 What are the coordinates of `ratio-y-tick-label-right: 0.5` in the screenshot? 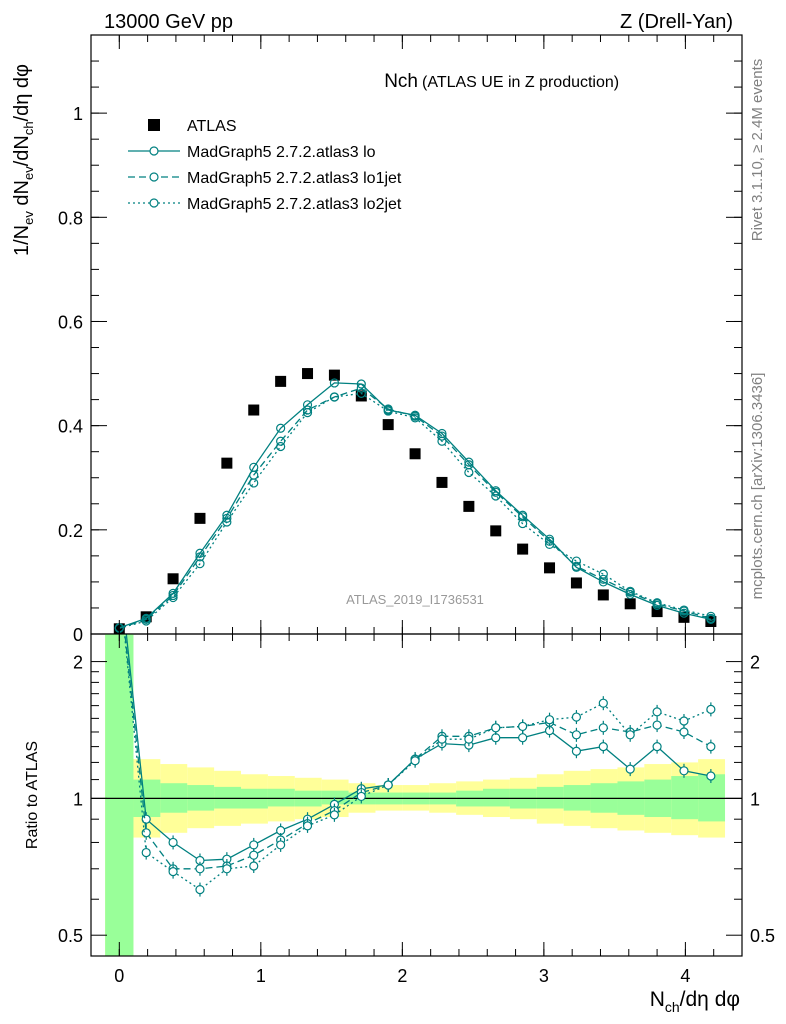 It's located at (762, 936).